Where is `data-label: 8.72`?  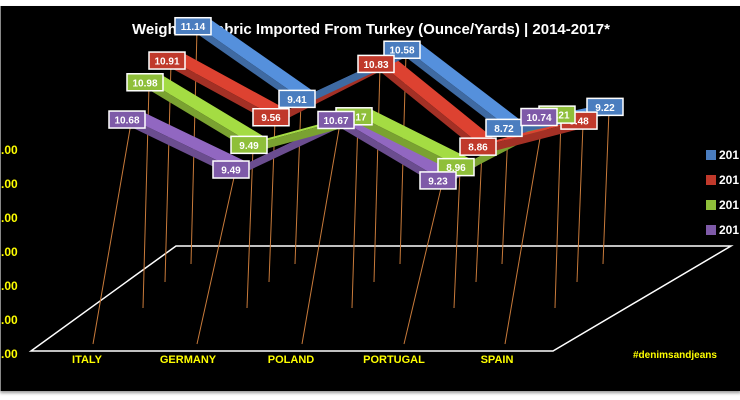
data-label: 8.72 is located at coordinates (504, 128).